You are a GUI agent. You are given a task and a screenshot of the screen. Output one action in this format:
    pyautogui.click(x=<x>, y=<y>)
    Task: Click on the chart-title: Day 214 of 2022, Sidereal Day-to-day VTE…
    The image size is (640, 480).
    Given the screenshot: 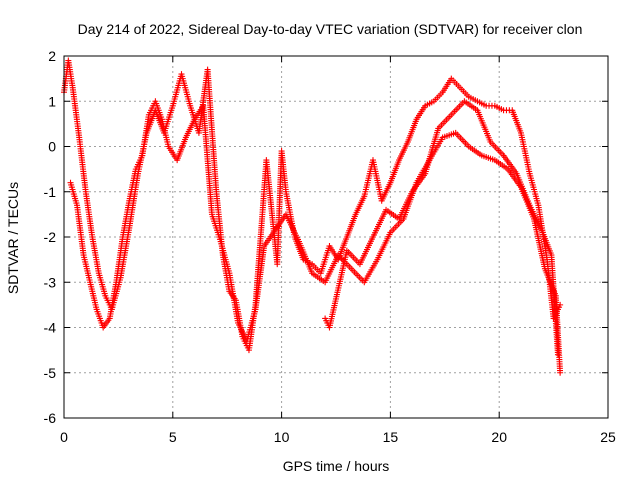 What is the action you would take?
    pyautogui.click(x=330, y=29)
    